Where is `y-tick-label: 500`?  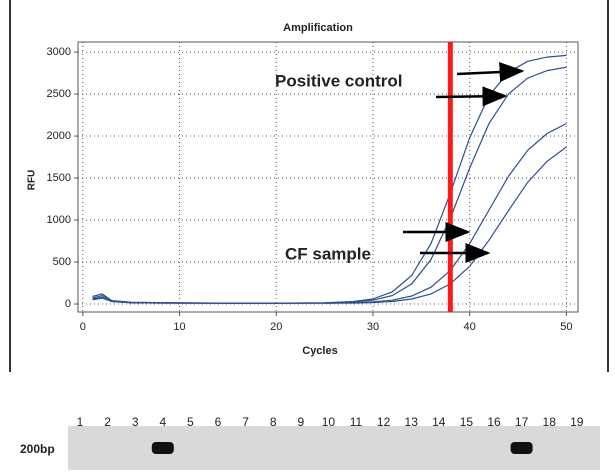 y-tick-label: 500 is located at coordinates (62, 262).